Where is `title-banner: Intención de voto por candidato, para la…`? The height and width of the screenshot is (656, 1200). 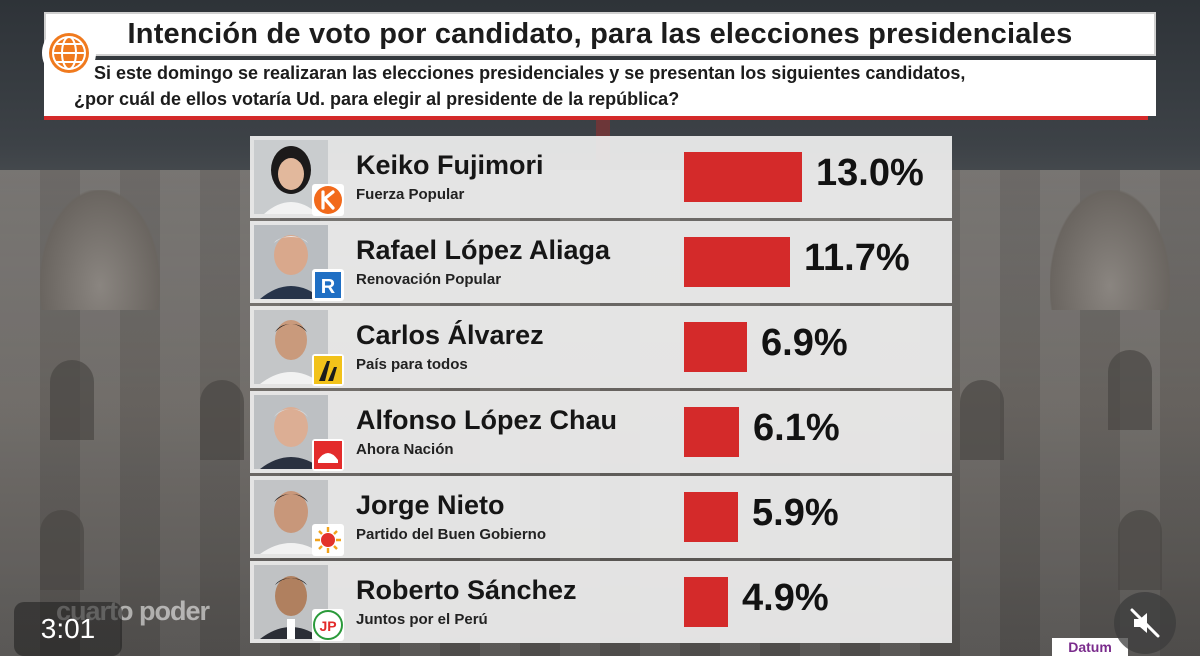 title-banner: Intención de voto por candidato, para la… is located at coordinates (600, 34).